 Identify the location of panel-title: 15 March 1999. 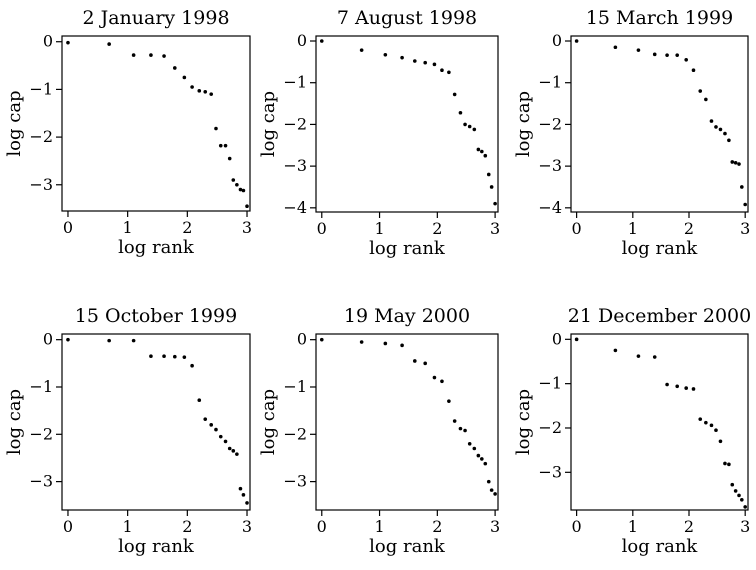
(659, 18).